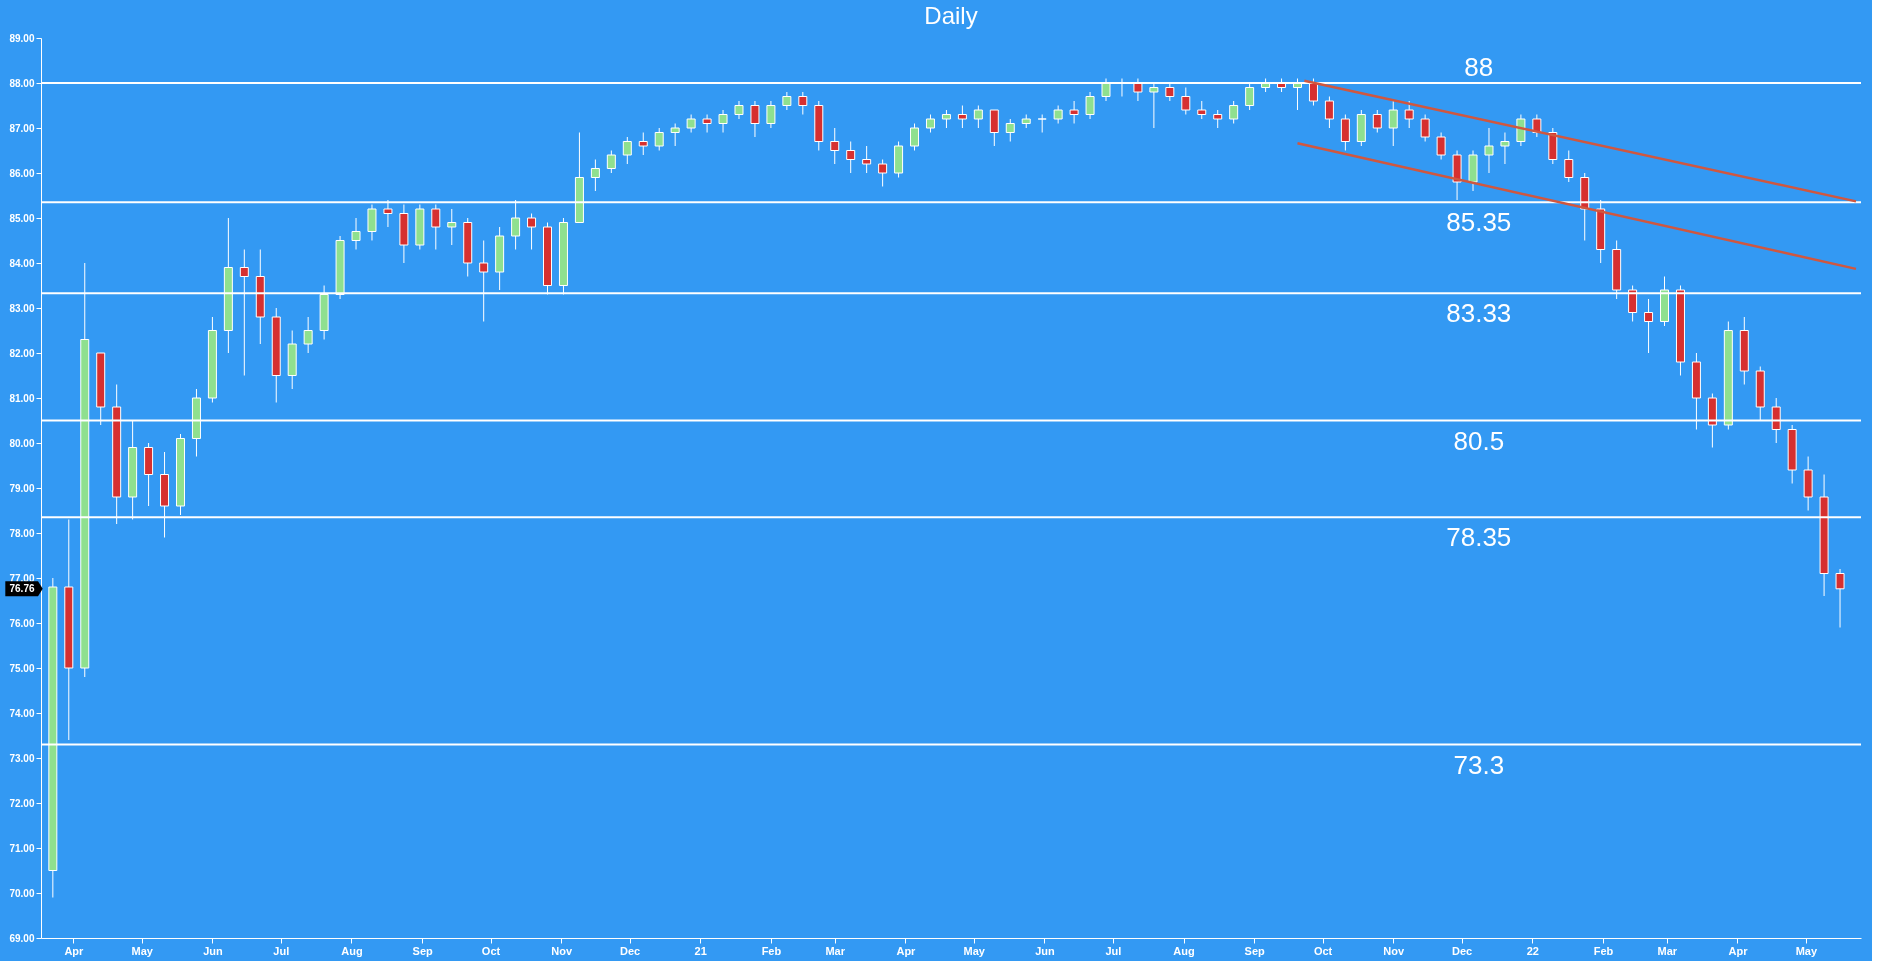  I want to click on y-tick-label: 73.00, so click(22, 758).